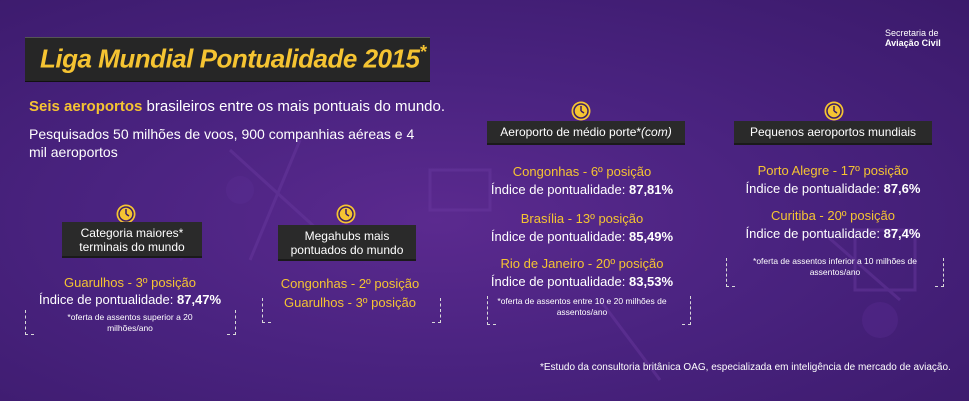  What do you see at coordinates (912, 33) in the screenshot?
I see `org-name-line1: Secretaria de` at bounding box center [912, 33].